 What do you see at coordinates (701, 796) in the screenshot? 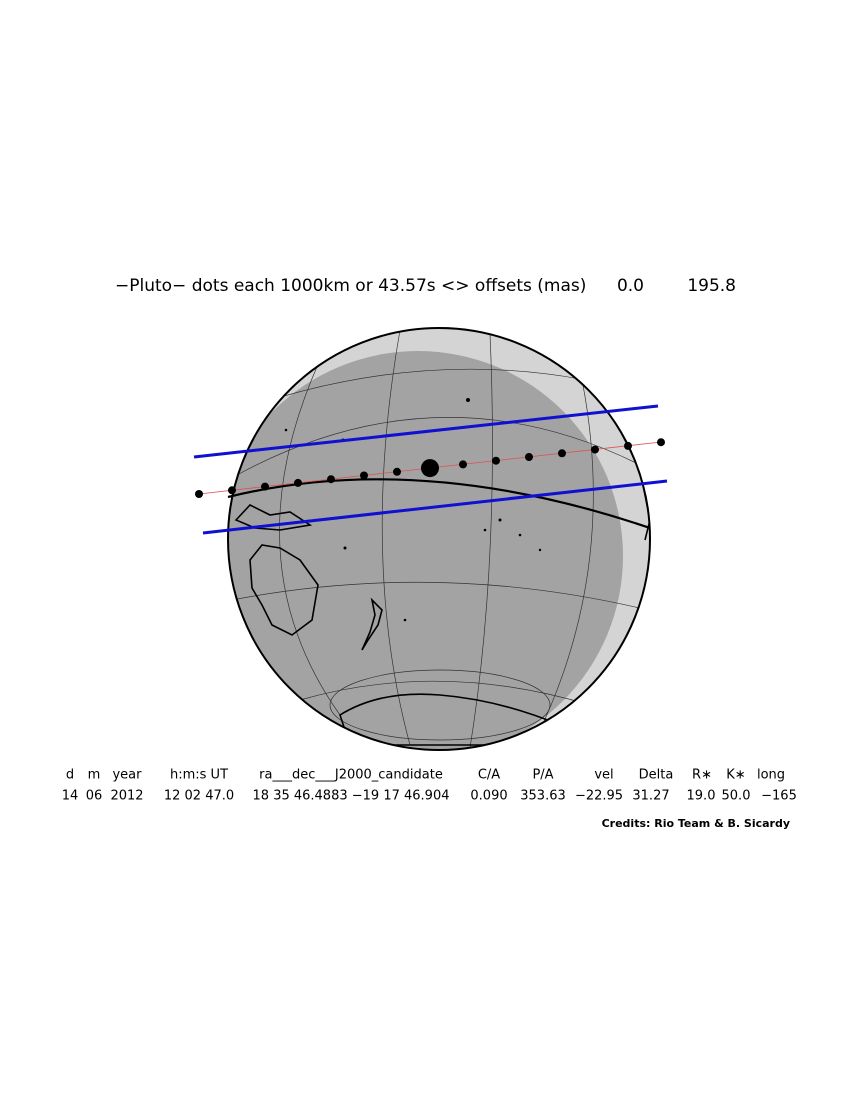
I see `value-cell: 19.0` at bounding box center [701, 796].